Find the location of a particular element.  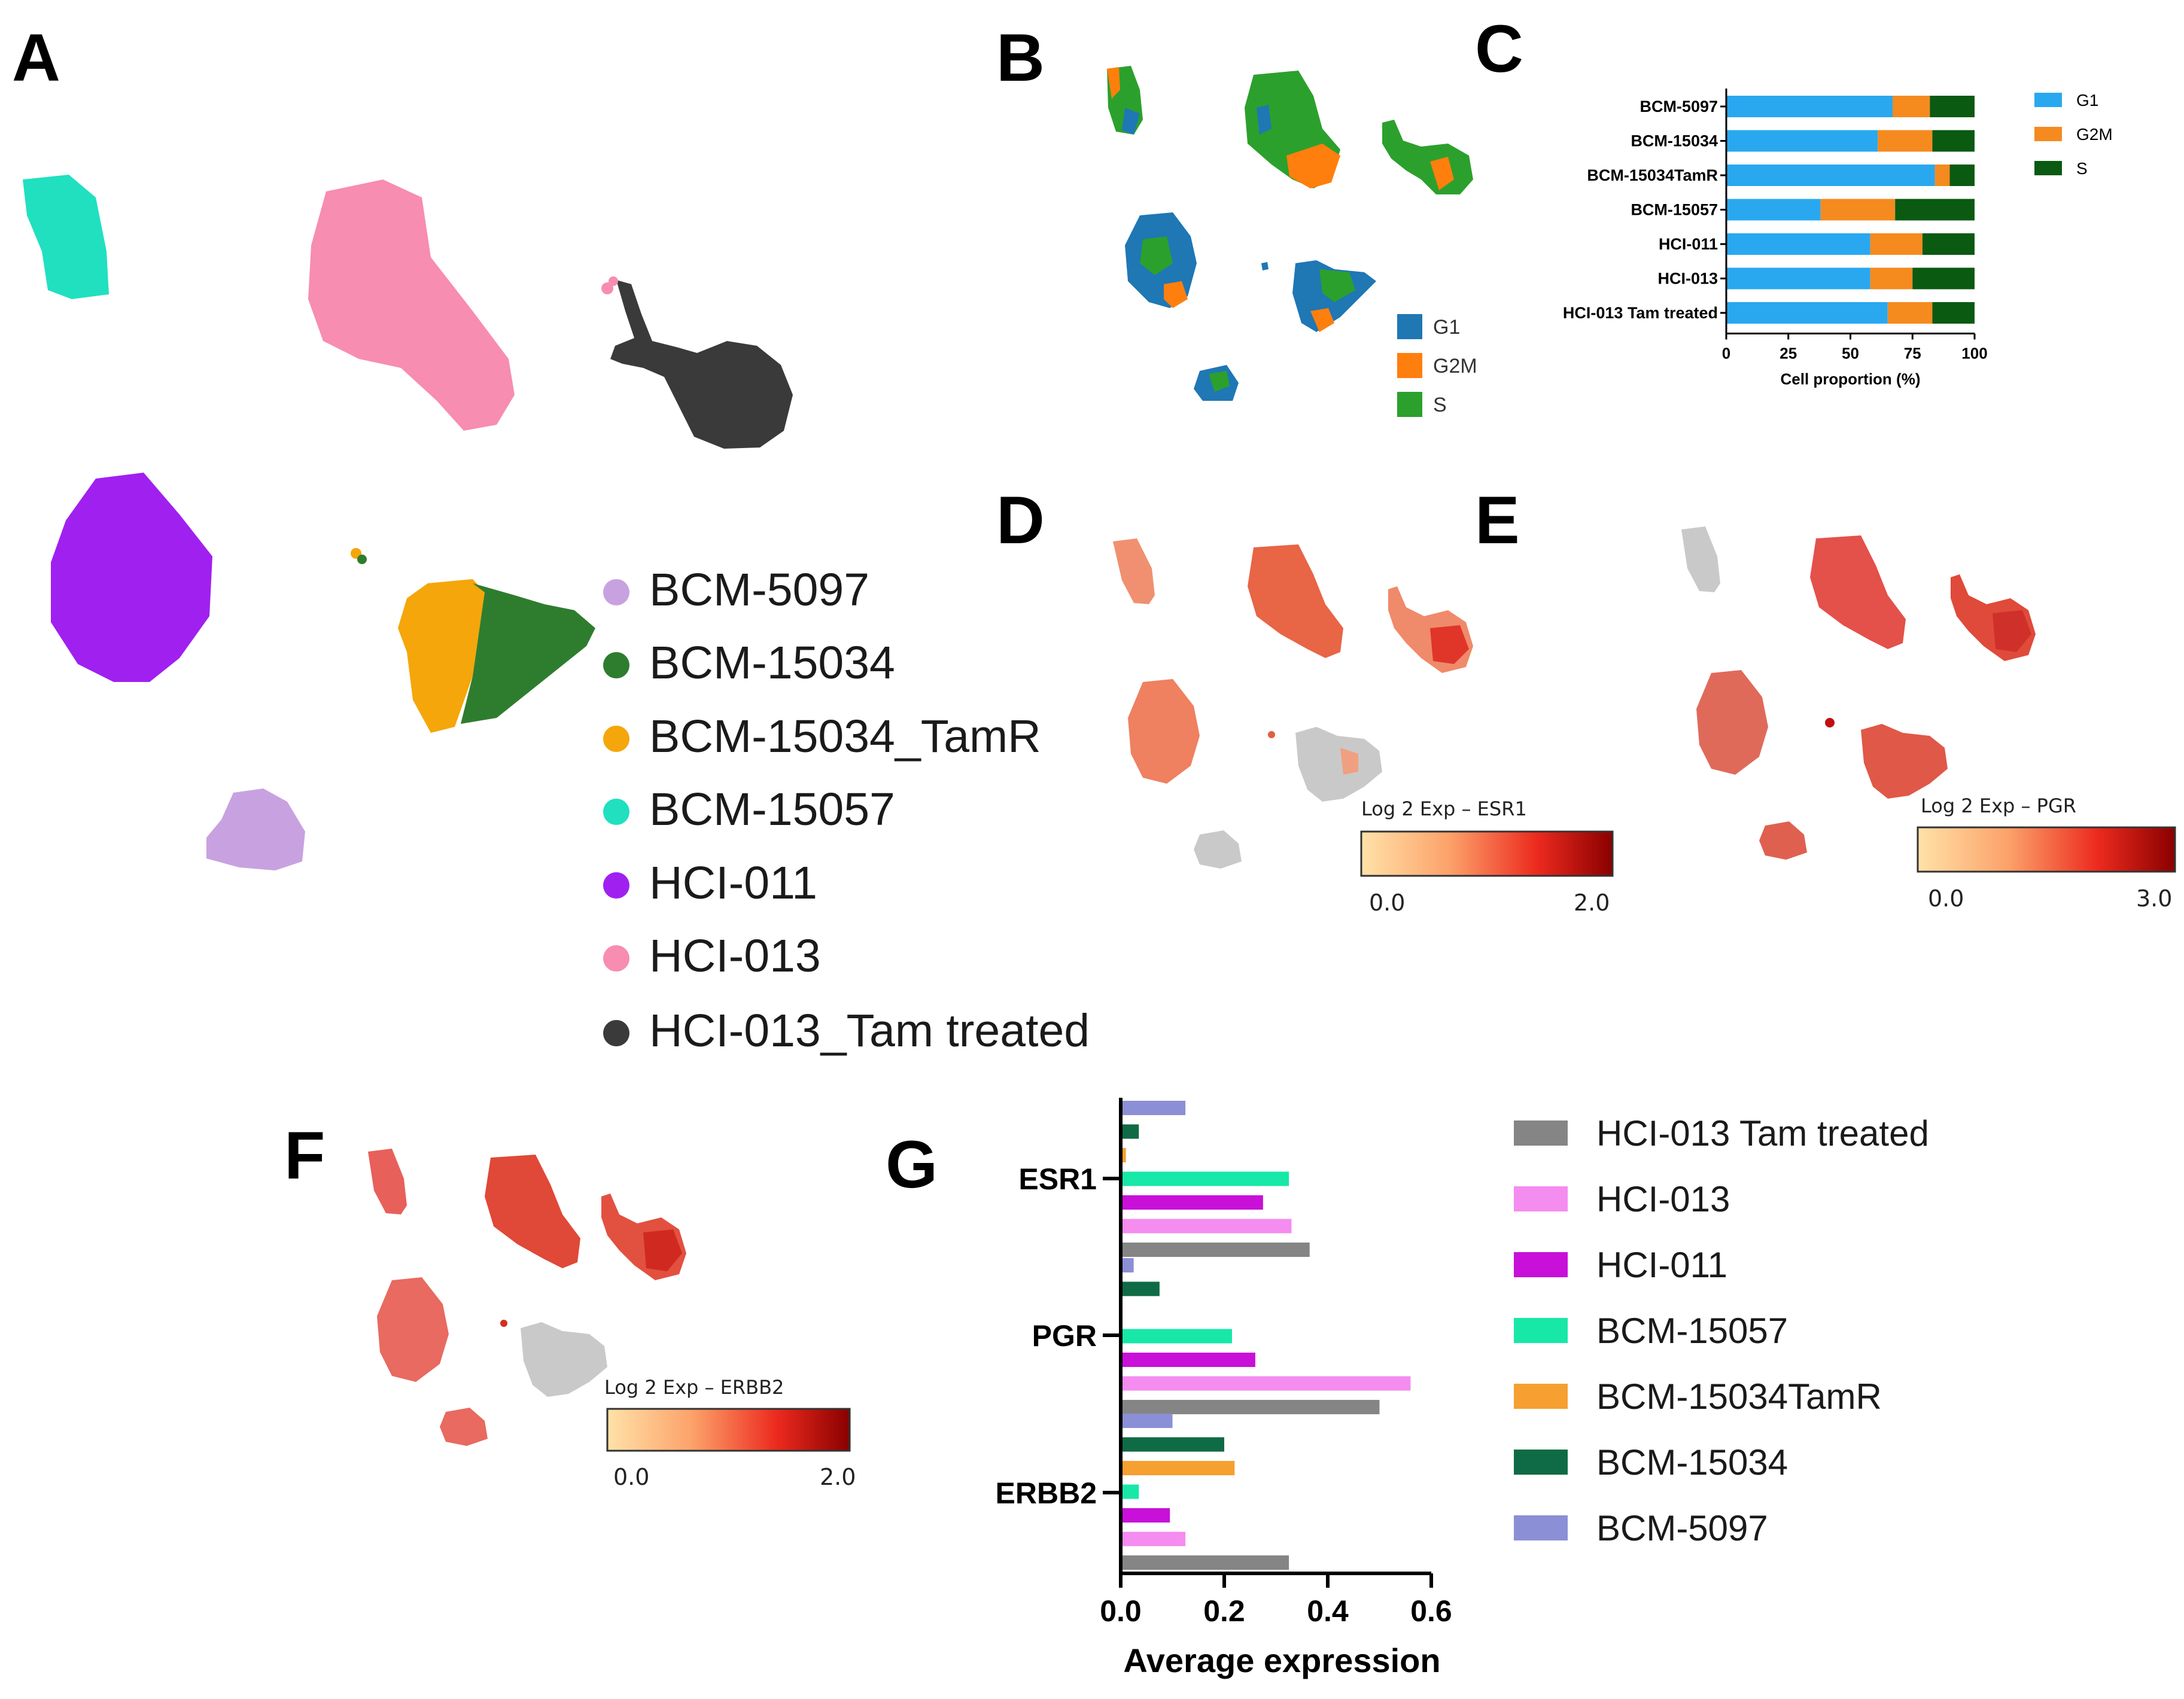

panel-label-d: D is located at coordinates (1021, 520).